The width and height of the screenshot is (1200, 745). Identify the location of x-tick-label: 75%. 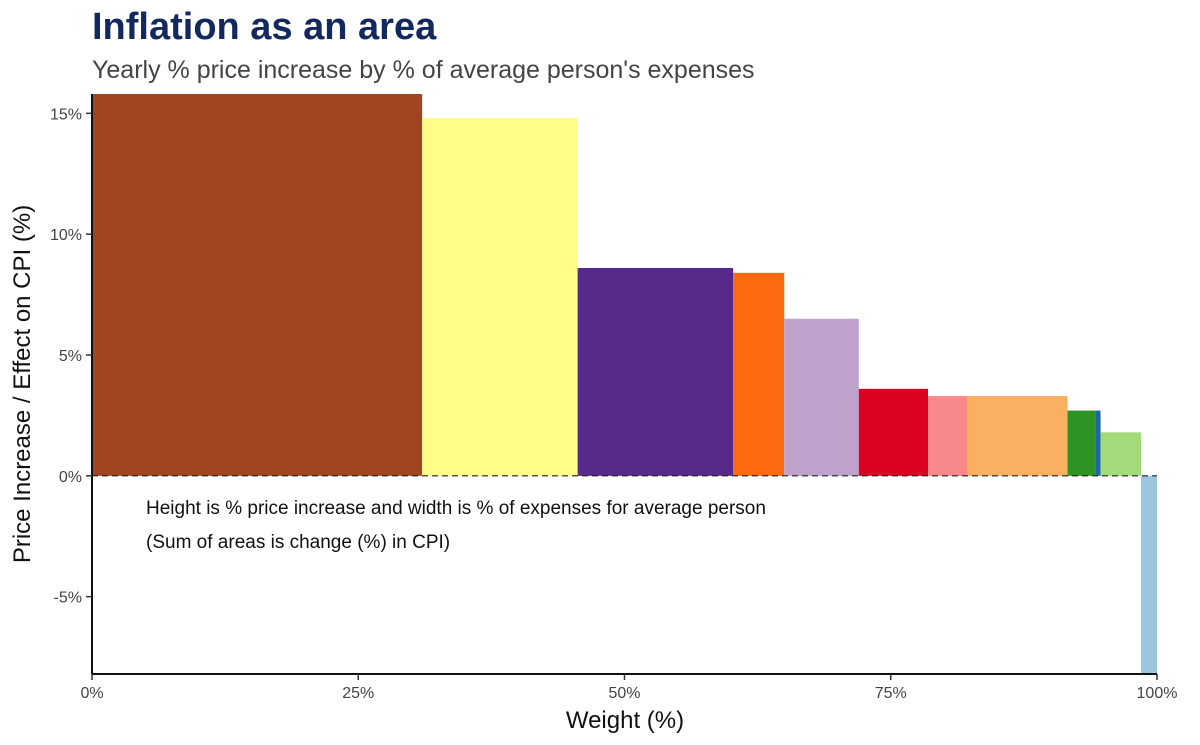
(891, 693).